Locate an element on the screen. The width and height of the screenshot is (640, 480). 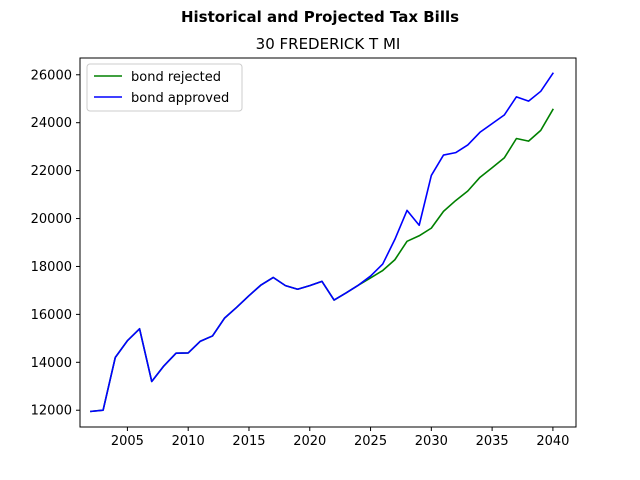
y-tick-label: 26000 is located at coordinates (51, 75).